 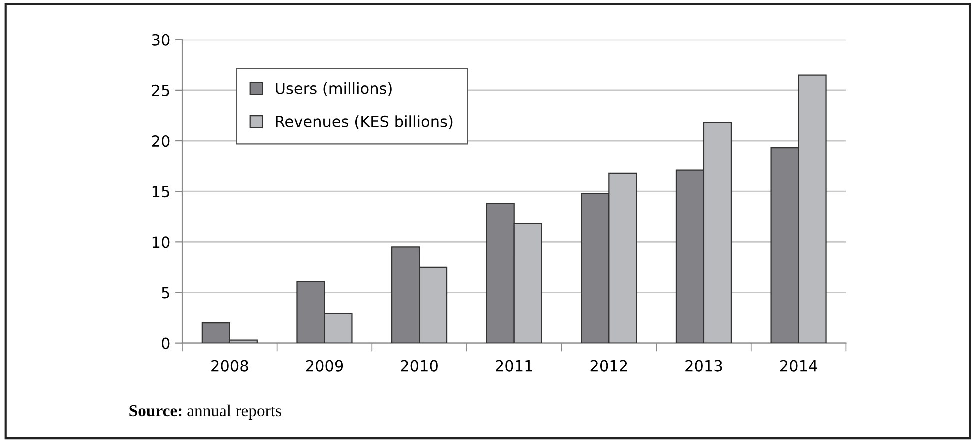 I want to click on y-tick-label: 10, so click(x=161, y=242).